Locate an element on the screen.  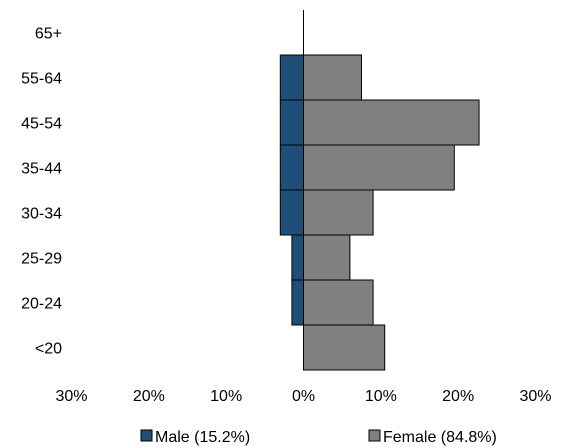
y-tick-label: 20-24 is located at coordinates (41, 304).